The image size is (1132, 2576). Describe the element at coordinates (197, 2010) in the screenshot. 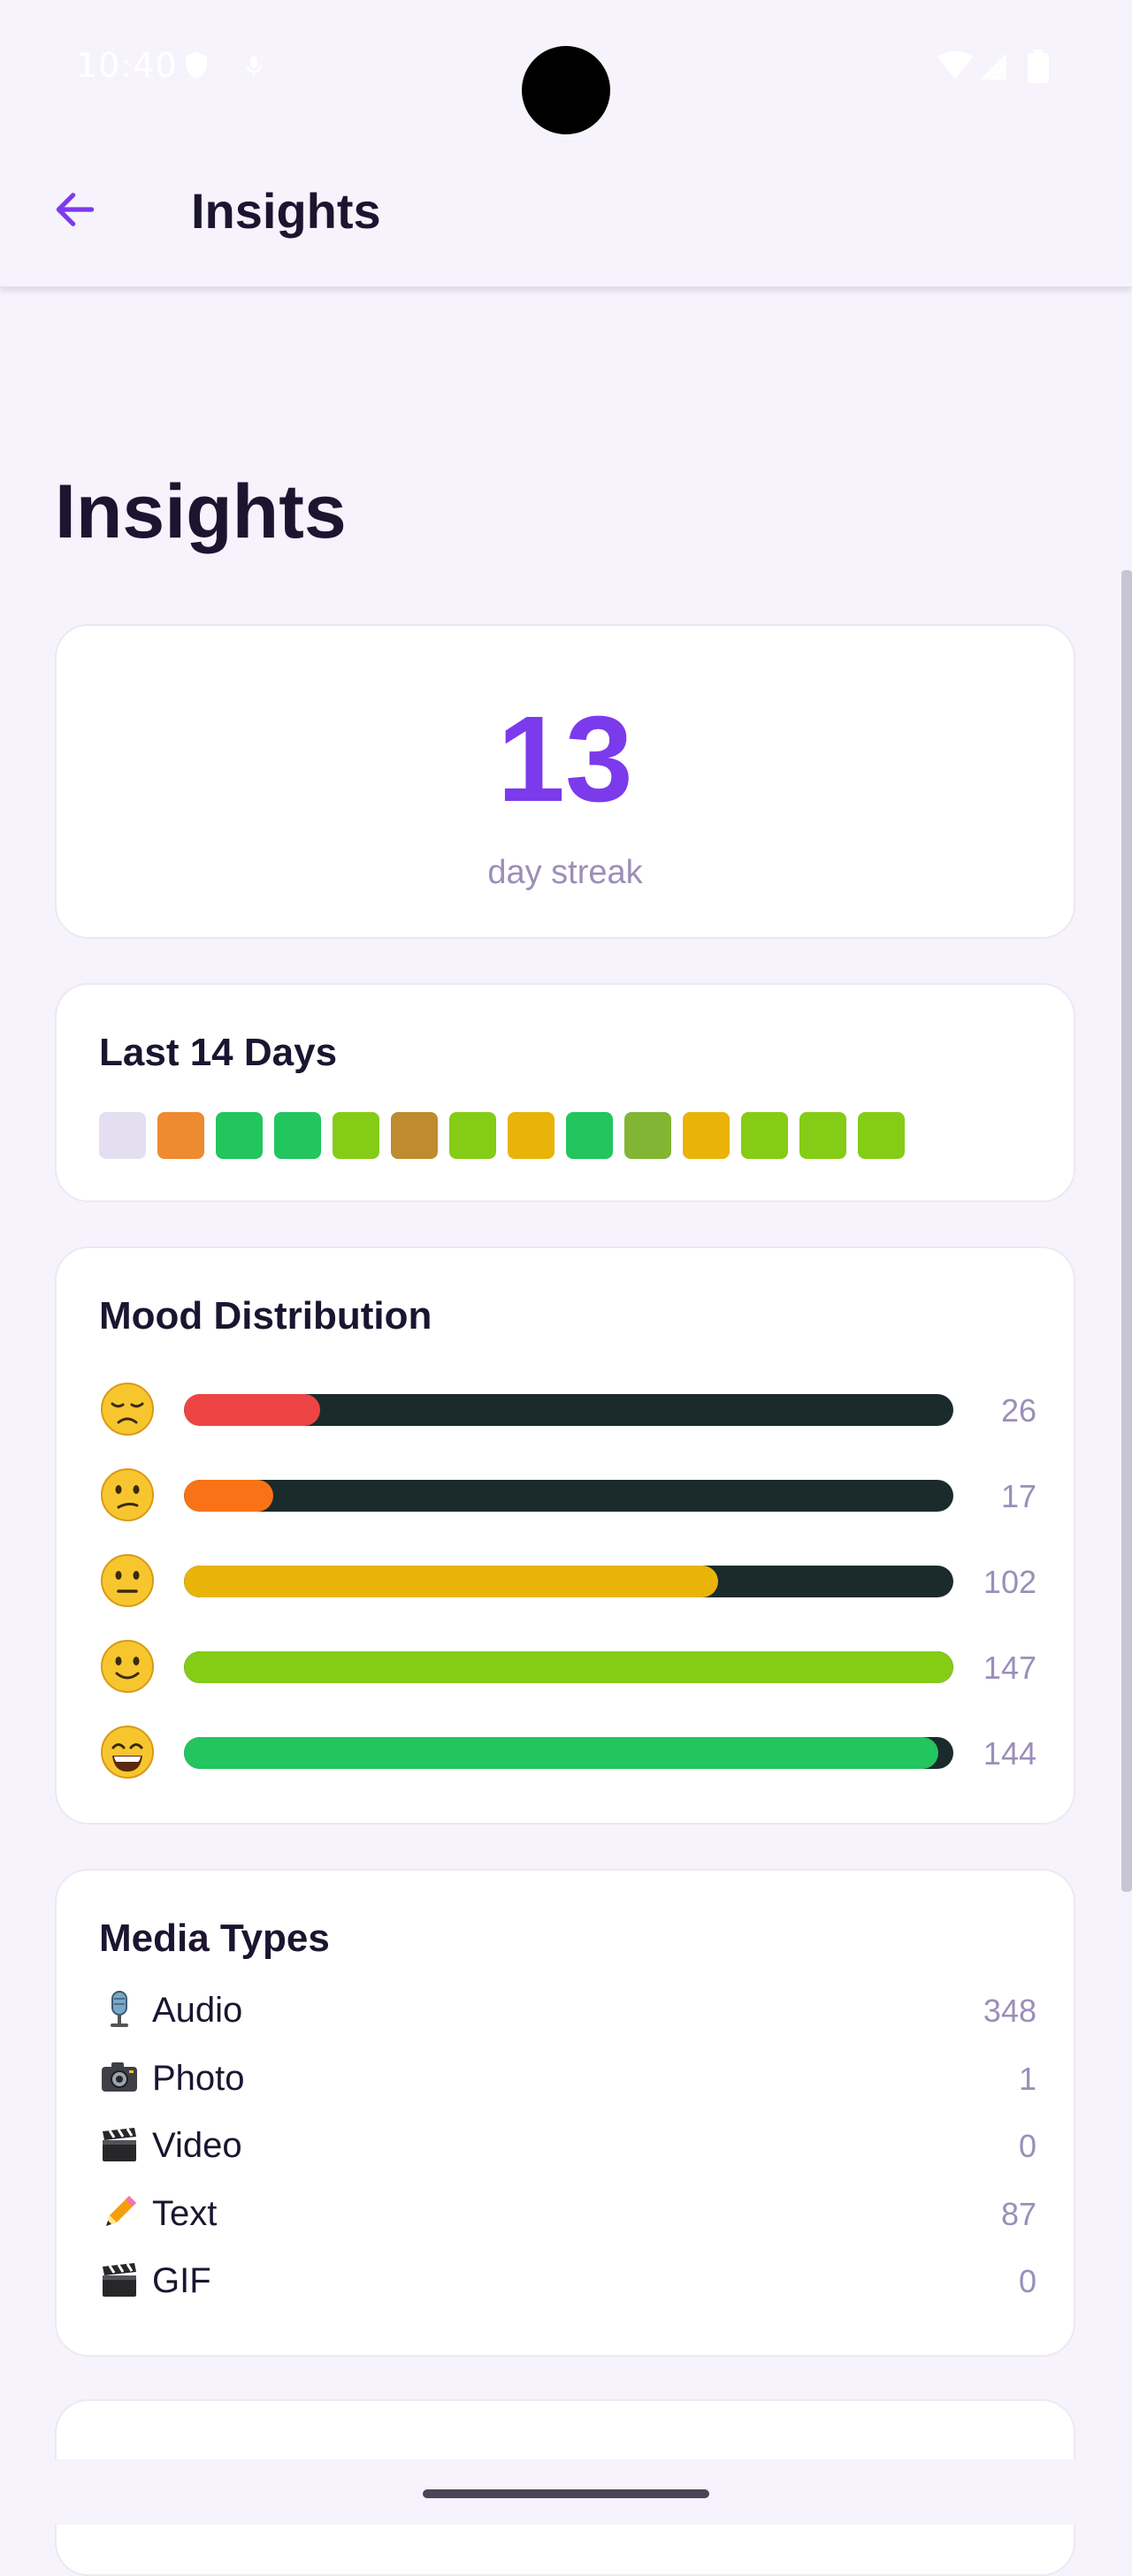

I see `media-label: Audio` at that location.